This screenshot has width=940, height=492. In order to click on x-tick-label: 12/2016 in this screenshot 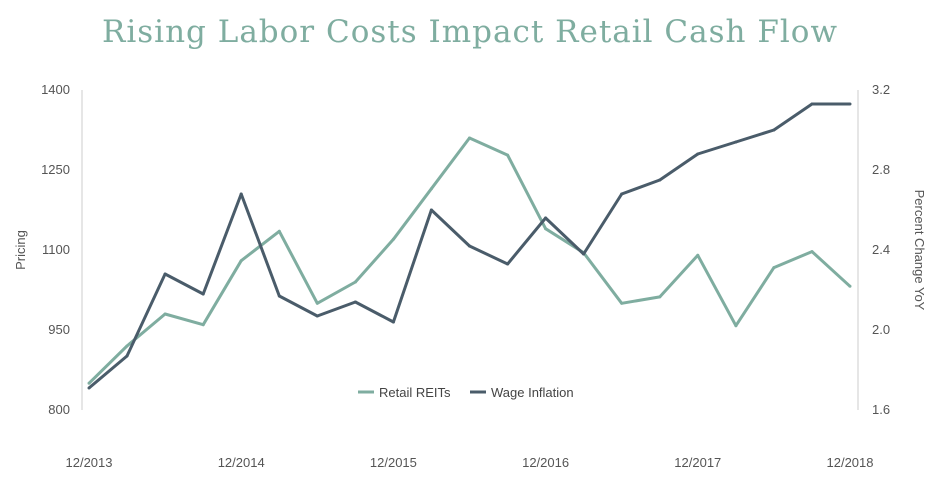, I will do `click(545, 462)`.